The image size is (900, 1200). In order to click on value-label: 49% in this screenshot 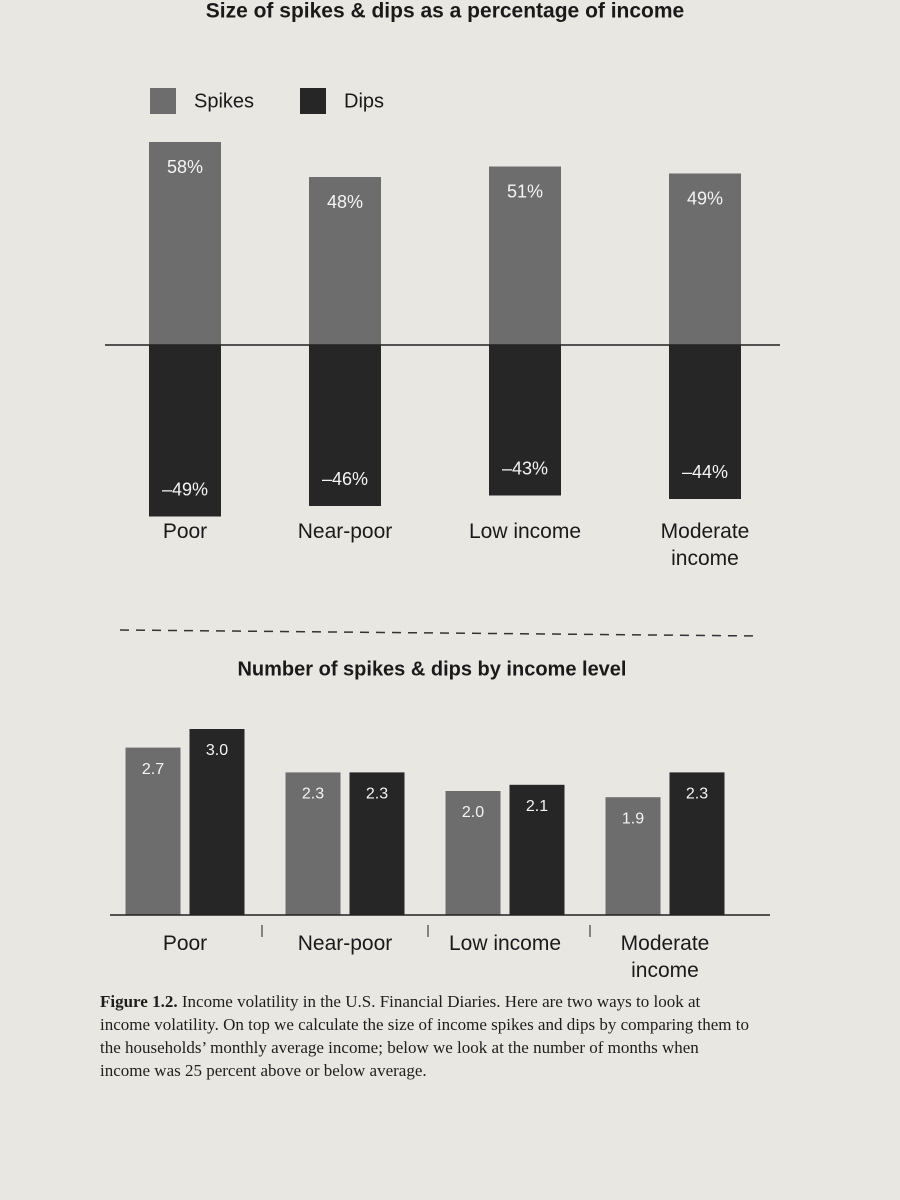, I will do `click(705, 198)`.